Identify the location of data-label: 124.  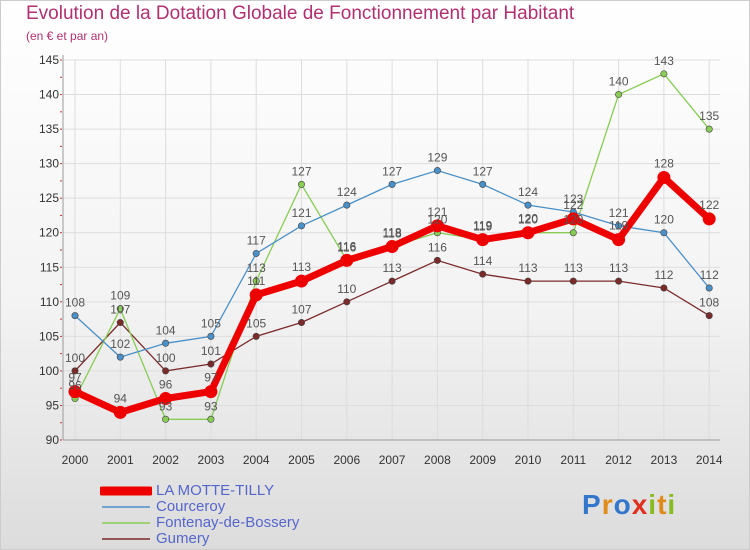
(528, 192).